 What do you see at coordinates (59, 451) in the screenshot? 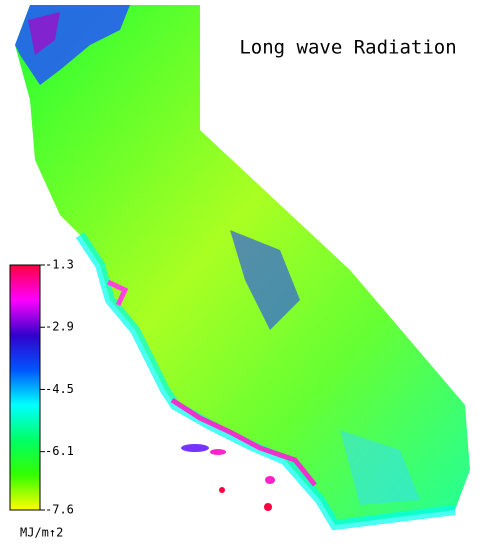
I see `colorbar-tick-label: -6.1` at bounding box center [59, 451].